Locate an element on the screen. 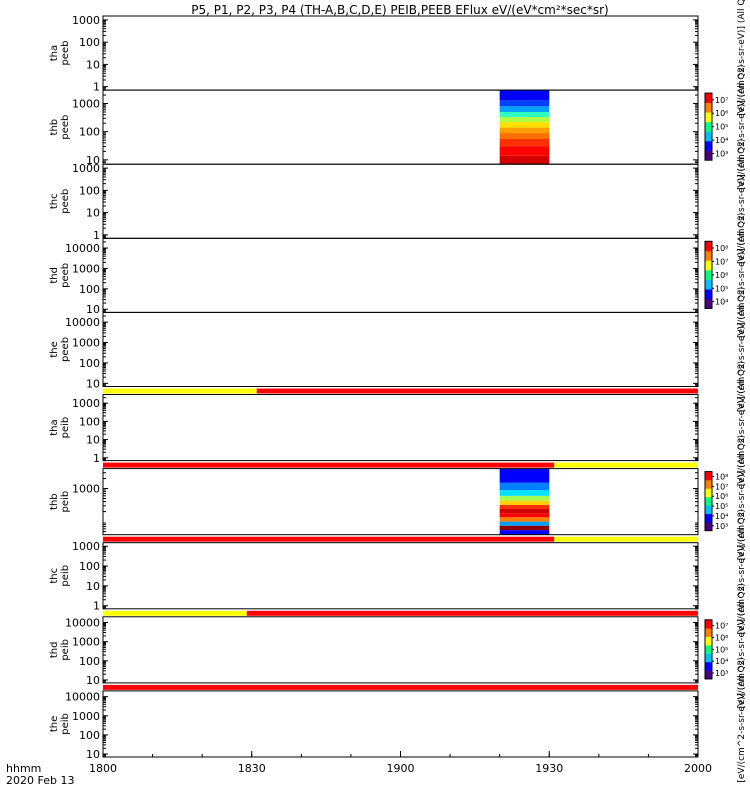  panel-probe-label: the is located at coordinates (54, 724).